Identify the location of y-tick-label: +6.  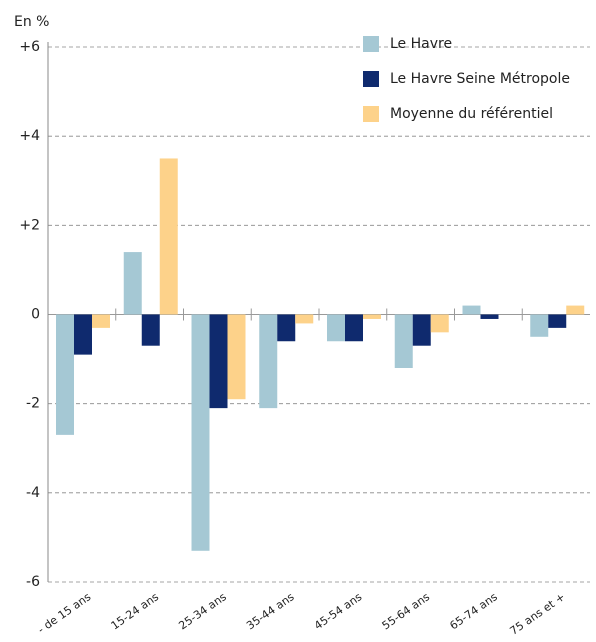
(29, 47).